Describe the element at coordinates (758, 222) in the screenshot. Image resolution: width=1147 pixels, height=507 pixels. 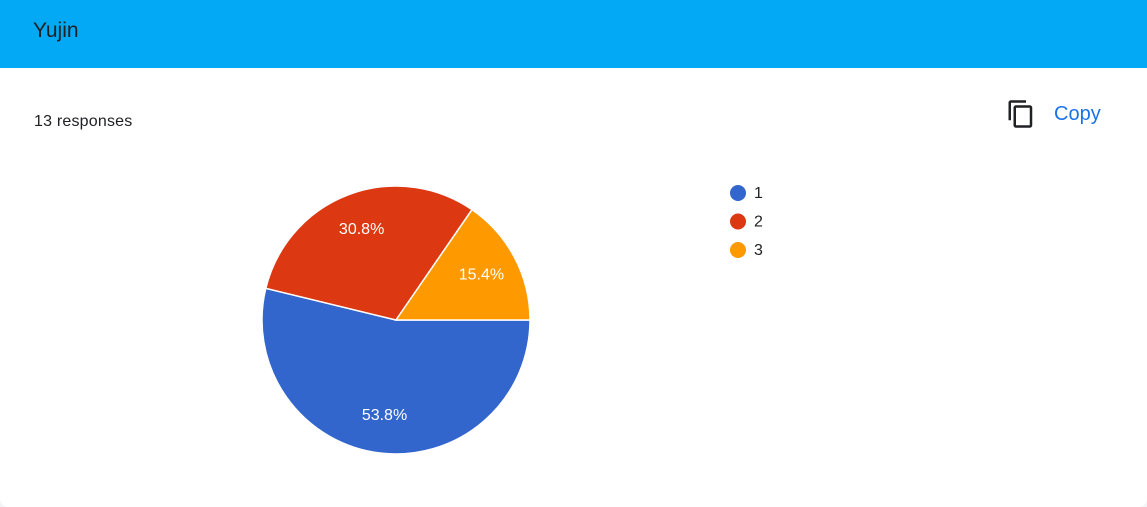
I see `legend-label: 2` at that location.